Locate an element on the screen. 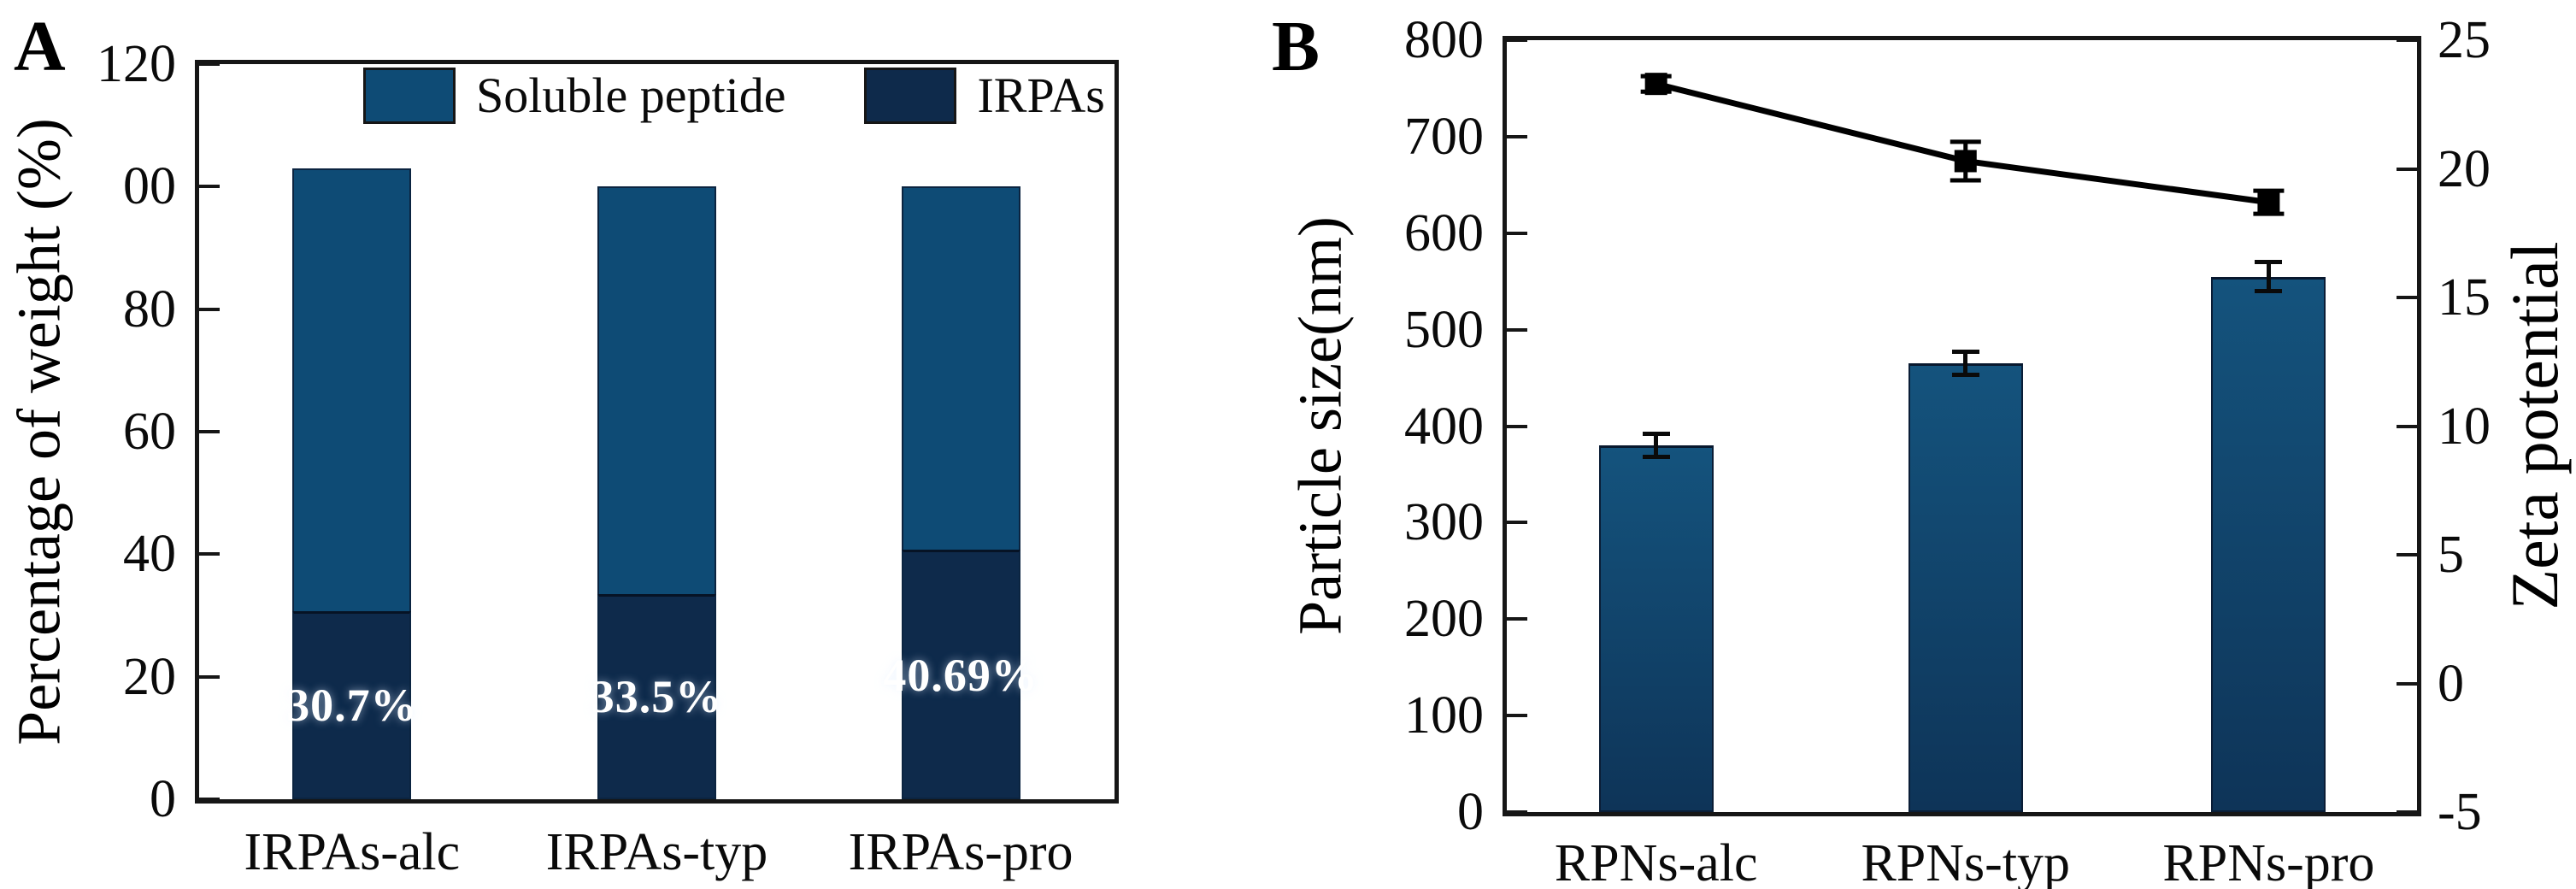 The height and width of the screenshot is (889, 2576). irpas-swatch-icon is located at coordinates (910, 95).